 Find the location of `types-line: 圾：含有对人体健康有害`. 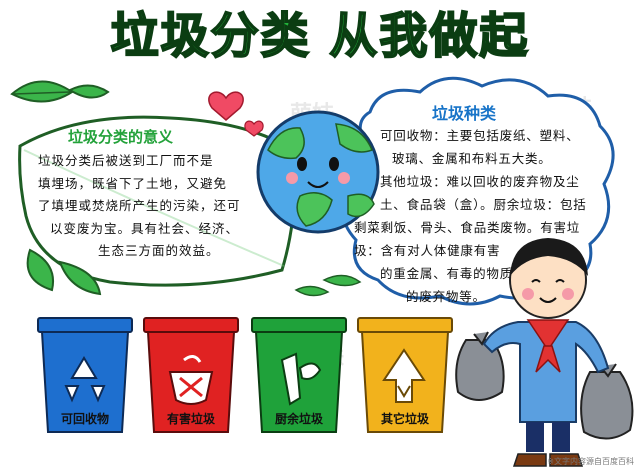

types-line: 圾：含有对人体健康有害 is located at coordinates (427, 250).